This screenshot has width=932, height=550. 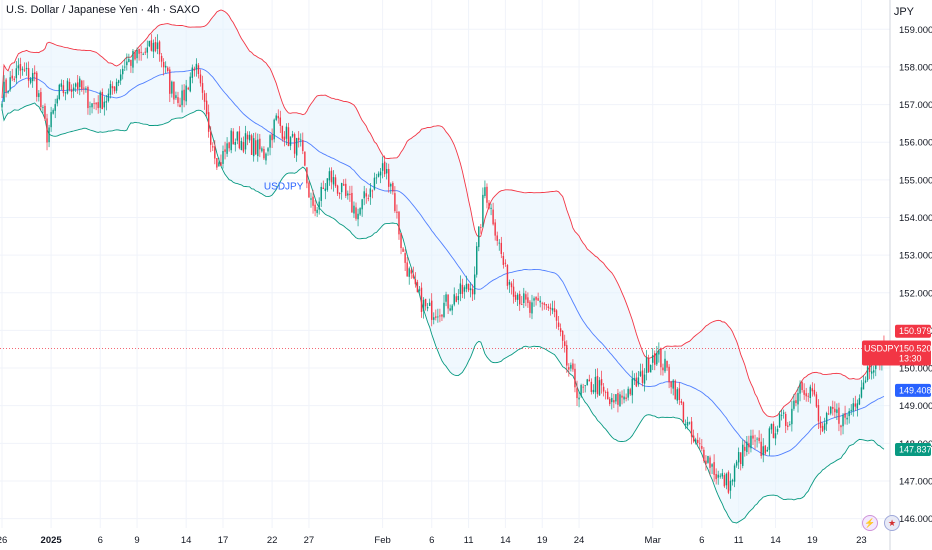 What do you see at coordinates (915, 390) in the screenshot?
I see `basis-value: 149.408` at bounding box center [915, 390].